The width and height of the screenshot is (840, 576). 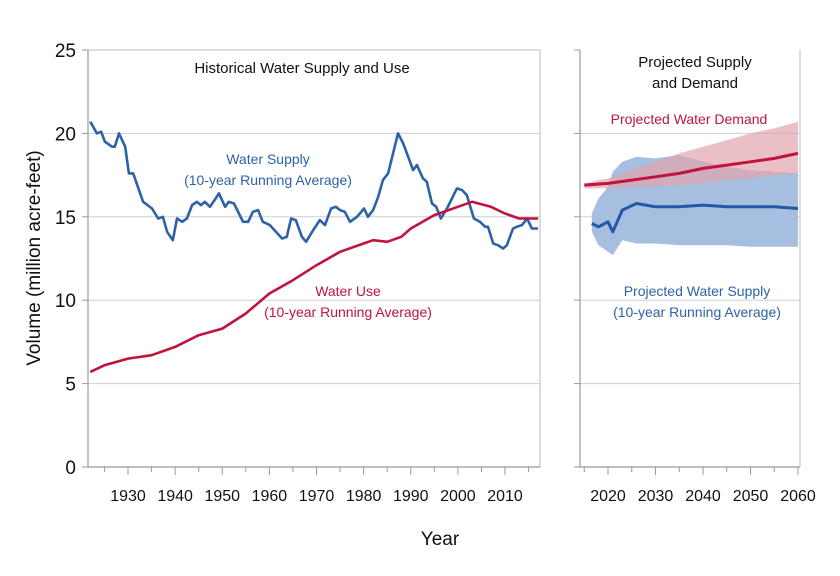 What do you see at coordinates (65, 301) in the screenshot?
I see `y-tick-label: 10` at bounding box center [65, 301].